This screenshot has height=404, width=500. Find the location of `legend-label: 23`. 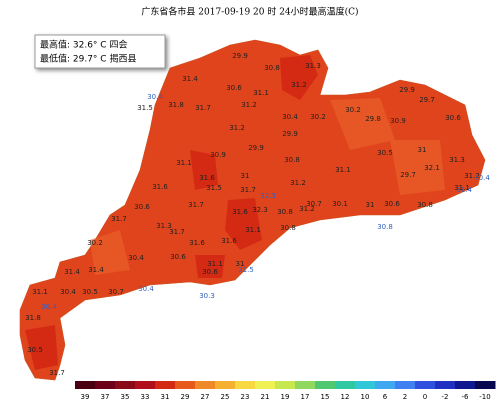

legend-label: 23 is located at coordinates (245, 397).